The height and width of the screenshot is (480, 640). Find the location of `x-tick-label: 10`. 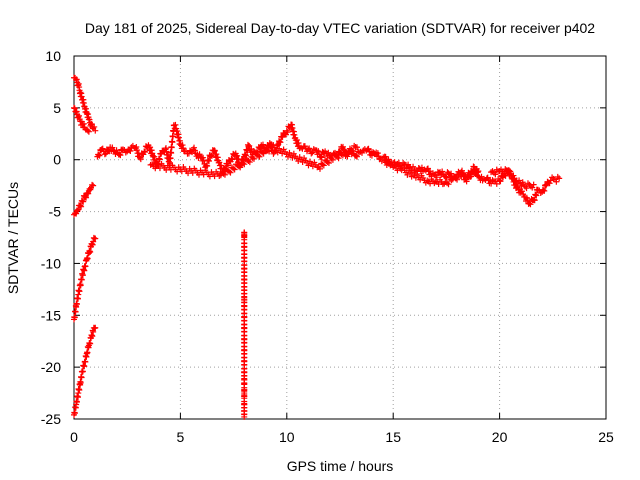

x-tick-label: 10 is located at coordinates (287, 437).